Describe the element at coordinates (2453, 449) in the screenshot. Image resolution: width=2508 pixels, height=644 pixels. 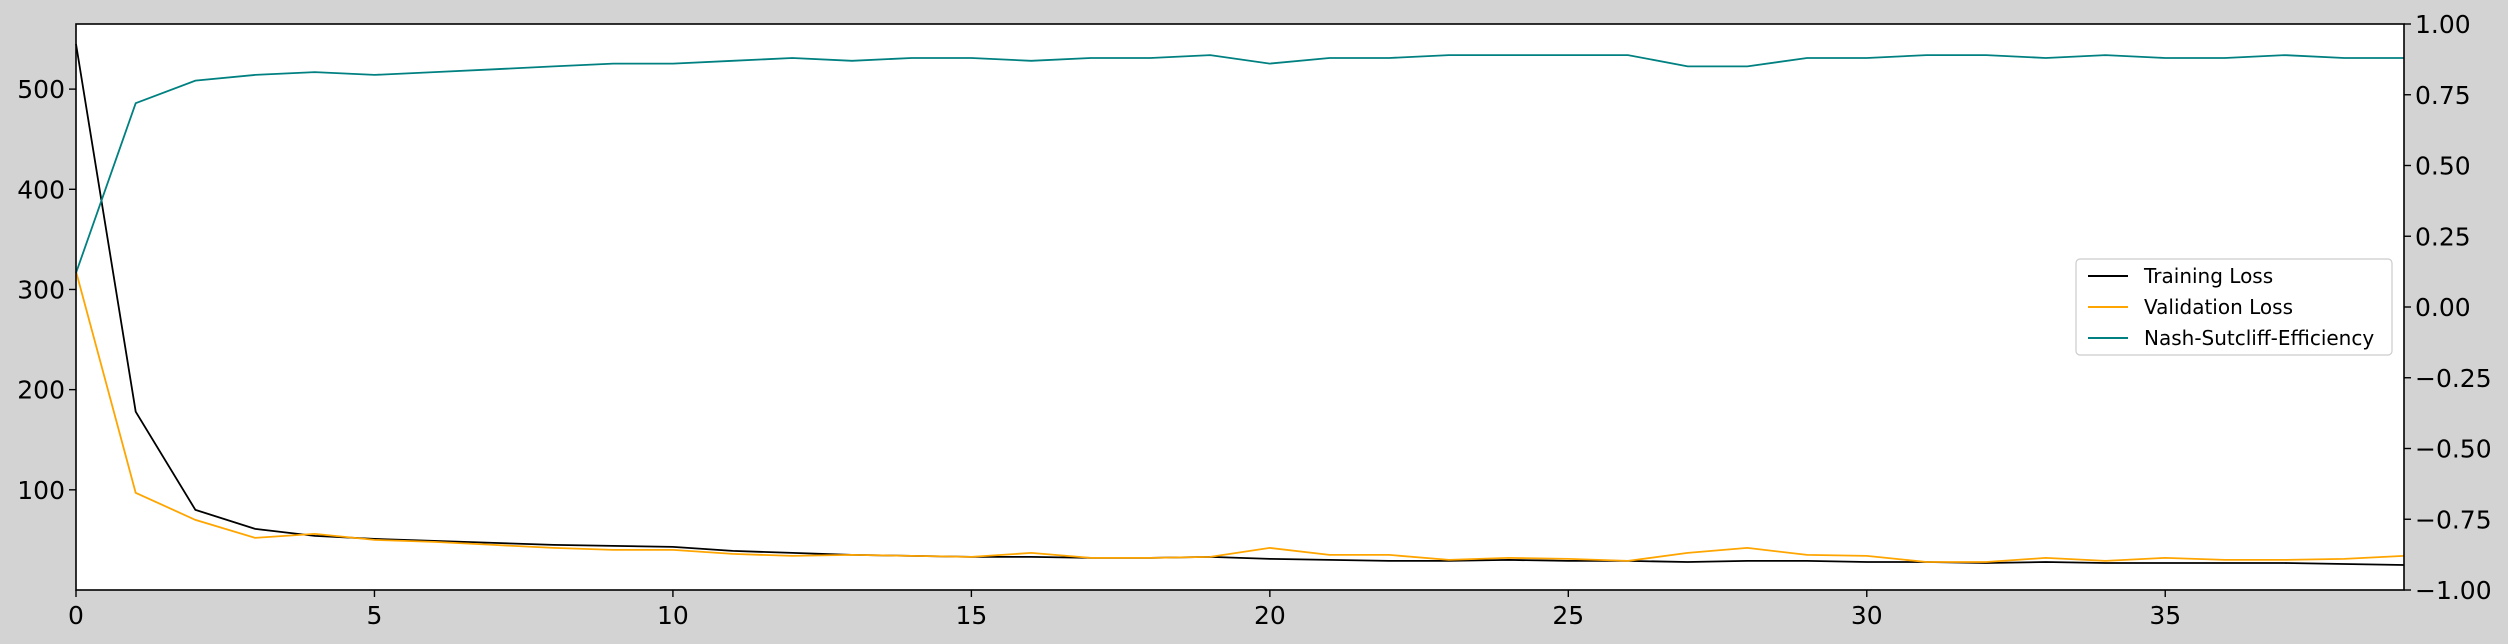
I see `y-right-tick-label: −0.50` at that location.